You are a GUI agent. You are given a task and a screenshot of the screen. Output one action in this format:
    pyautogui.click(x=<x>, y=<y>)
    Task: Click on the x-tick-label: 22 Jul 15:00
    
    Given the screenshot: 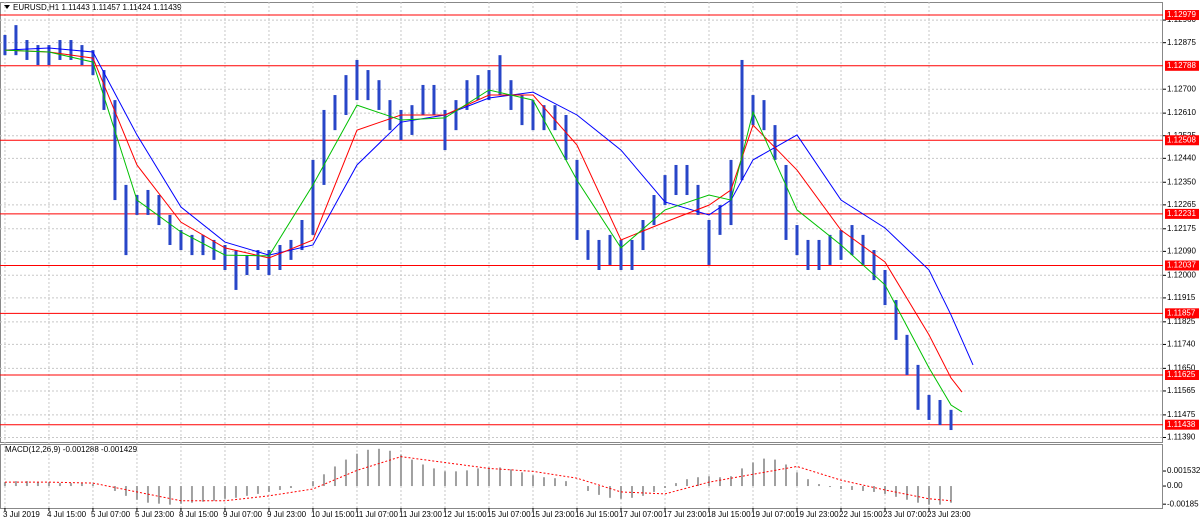 What is the action you would take?
    pyautogui.click(x=861, y=514)
    